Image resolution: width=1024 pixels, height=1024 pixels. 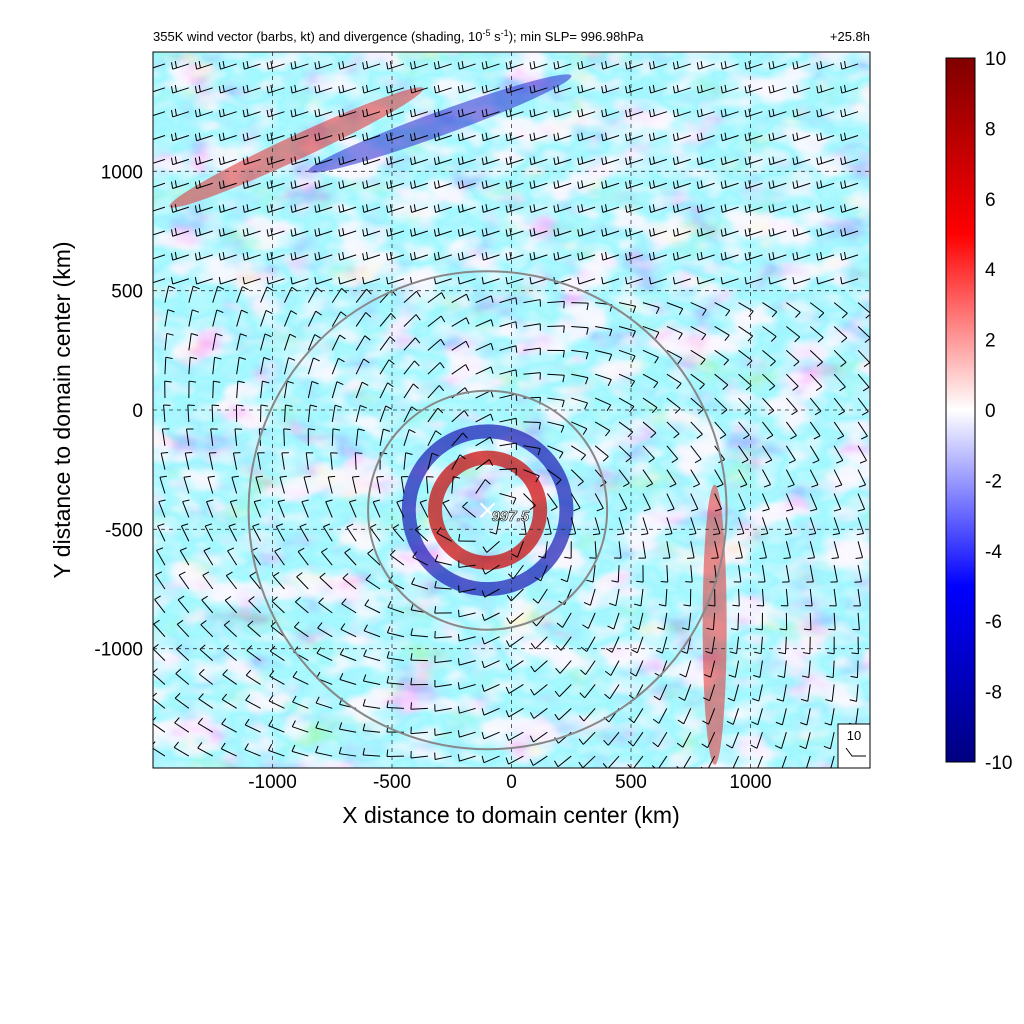 I want to click on colorbar-tick-label-5: 0, so click(x=990, y=411).